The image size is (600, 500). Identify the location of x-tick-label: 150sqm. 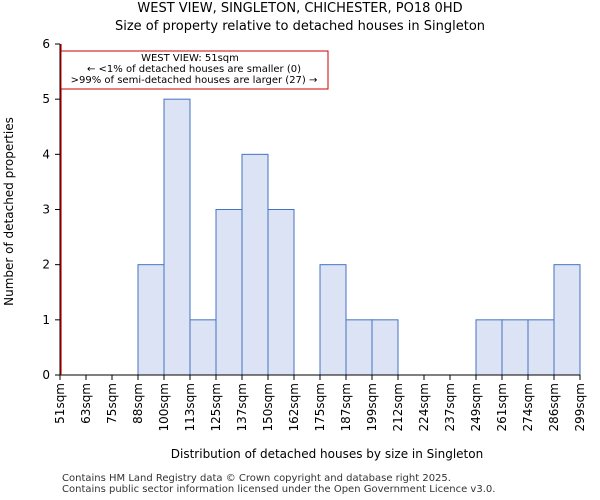
(268, 407).